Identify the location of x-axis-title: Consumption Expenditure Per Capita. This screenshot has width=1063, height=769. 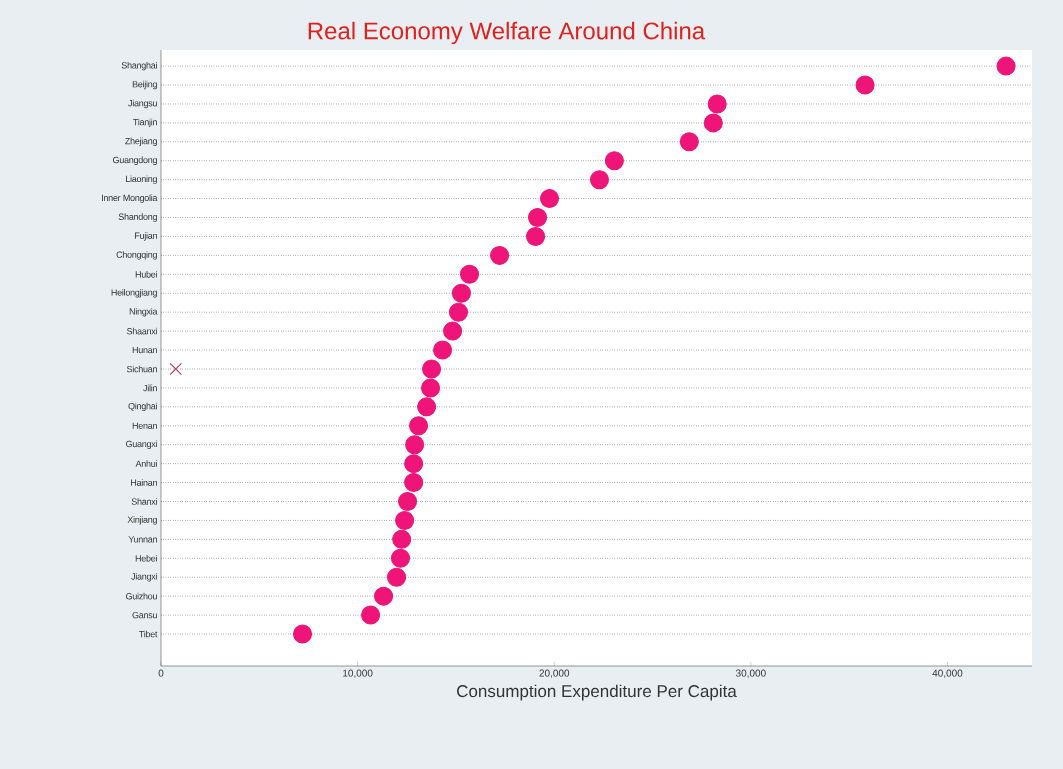
(597, 692).